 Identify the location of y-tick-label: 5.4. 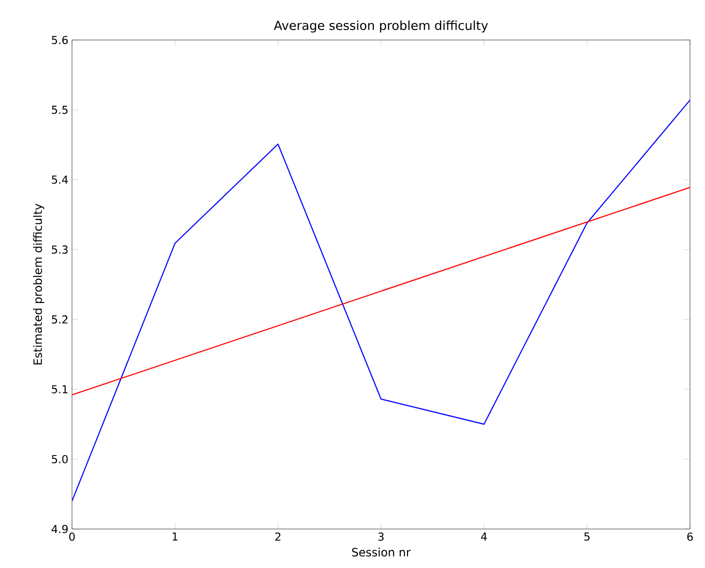
(60, 180).